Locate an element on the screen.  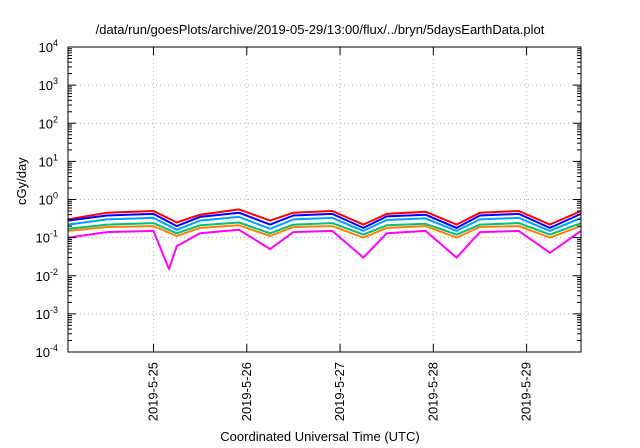
x-tick-label: 2019-5-25 is located at coordinates (153, 391).